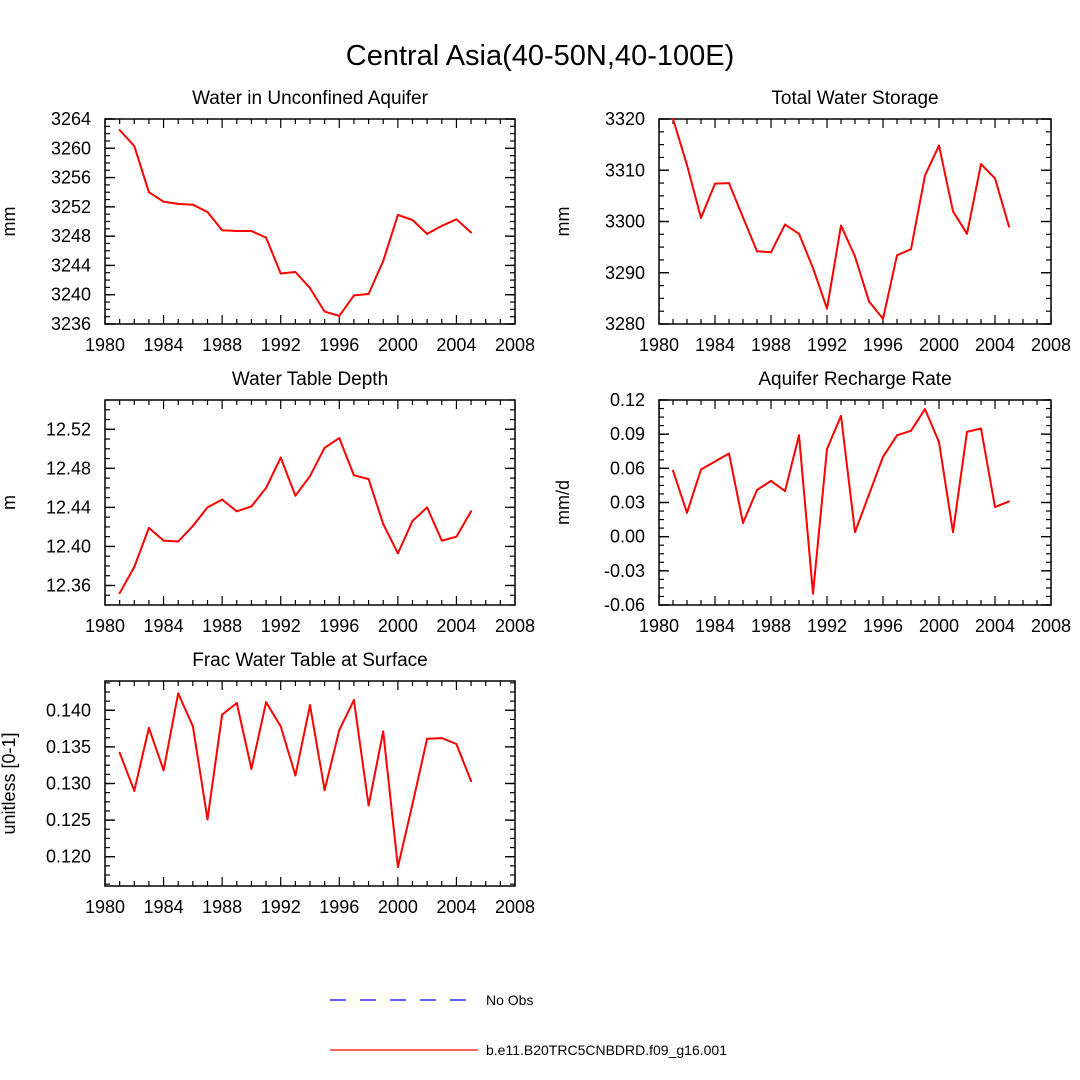  Describe the element at coordinates (9, 502) in the screenshot. I see `y-axis-label: m` at that location.